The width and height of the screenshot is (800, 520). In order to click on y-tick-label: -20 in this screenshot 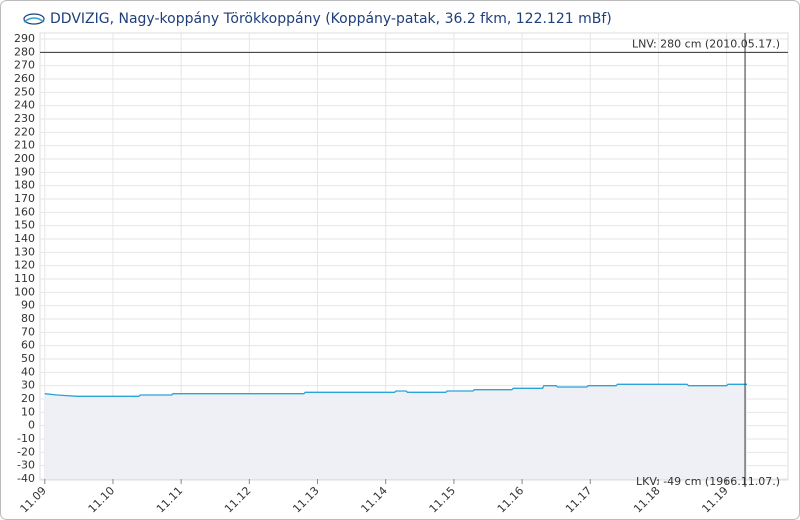, I will do `click(26, 451)`.